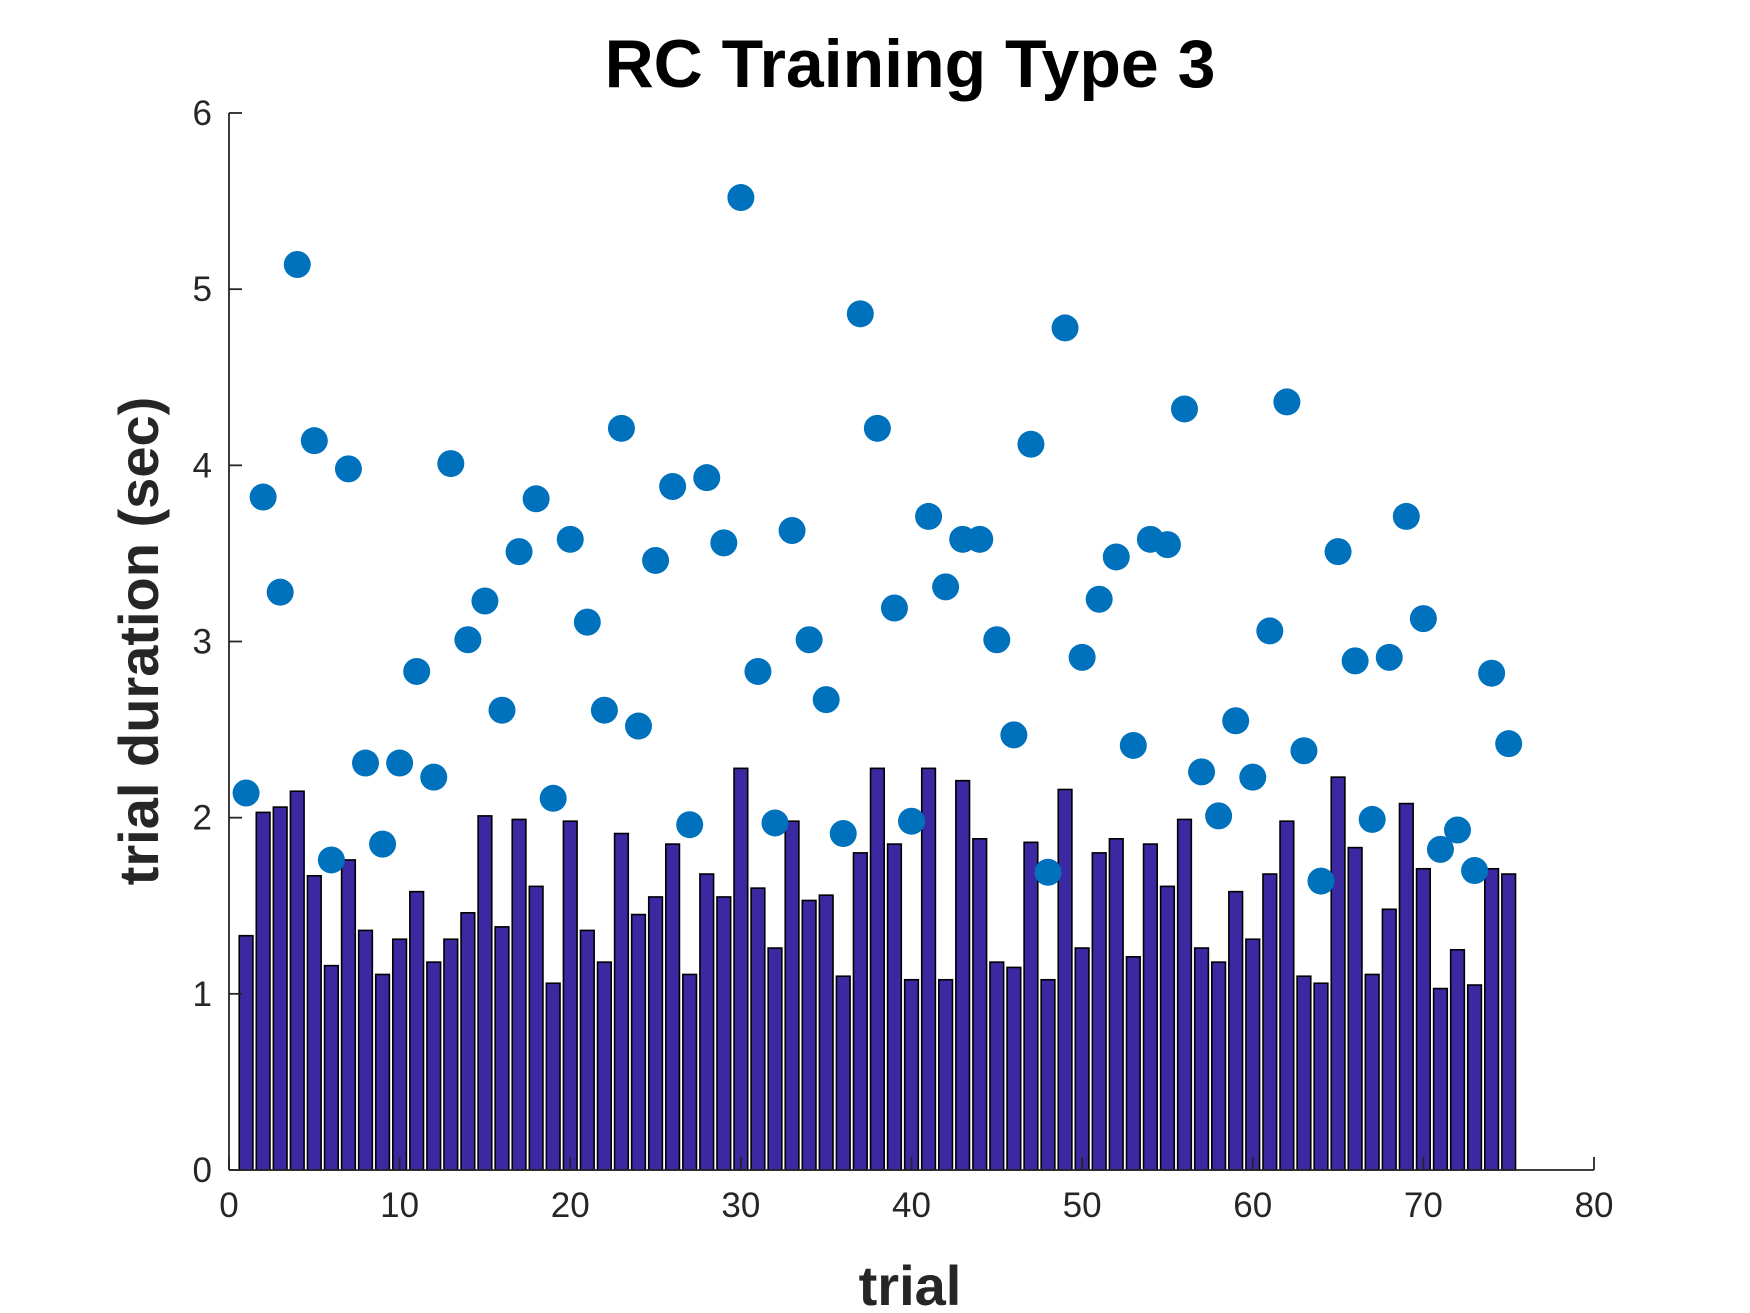  I want to click on x-tick-label: 40, so click(911, 1205).